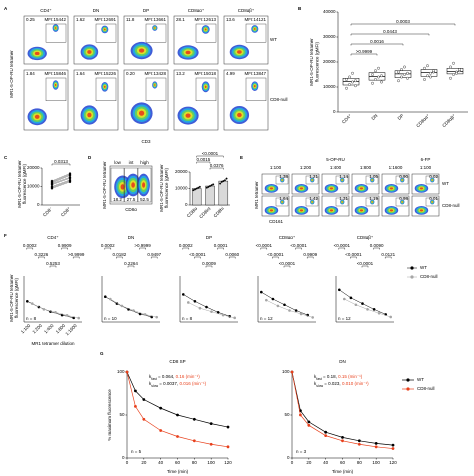 This screenshot has height=476, width=474. What do you see at coordinates (161, 188) in the screenshot?
I see `y-axis-label: MR1-5-OP-RU tetramer` at bounding box center [161, 188].